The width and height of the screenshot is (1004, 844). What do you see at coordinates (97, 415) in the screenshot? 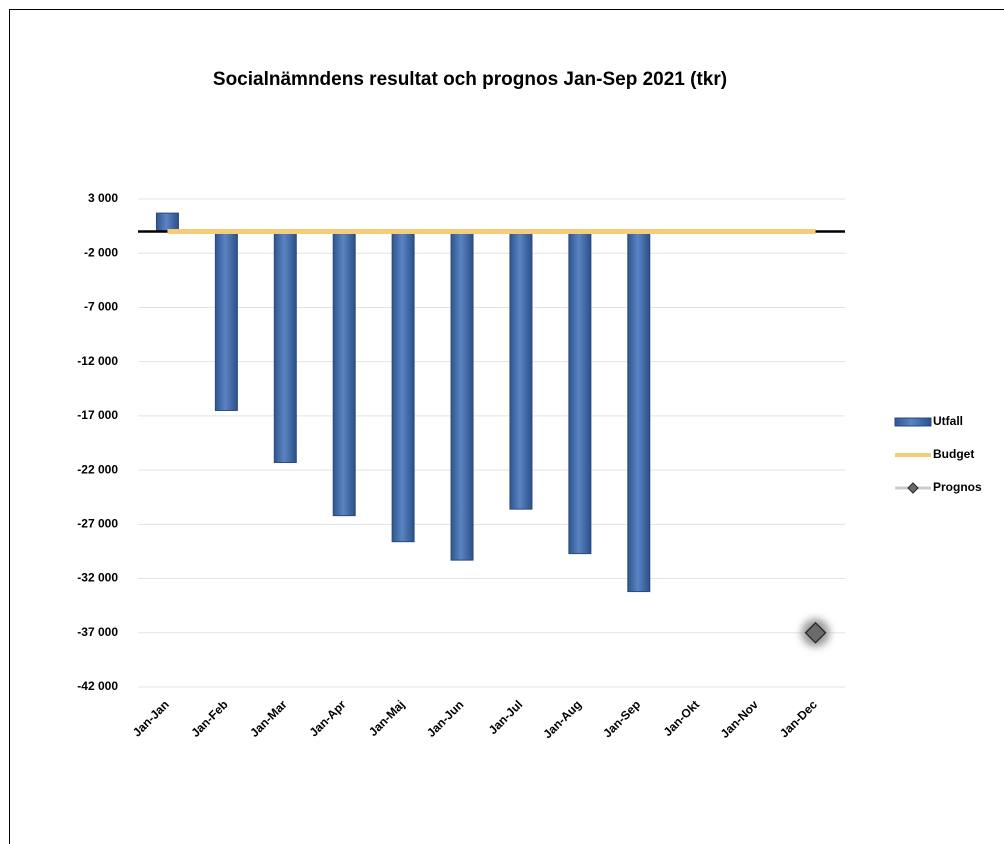
I see `y-tick-label: -17 000` at bounding box center [97, 415].